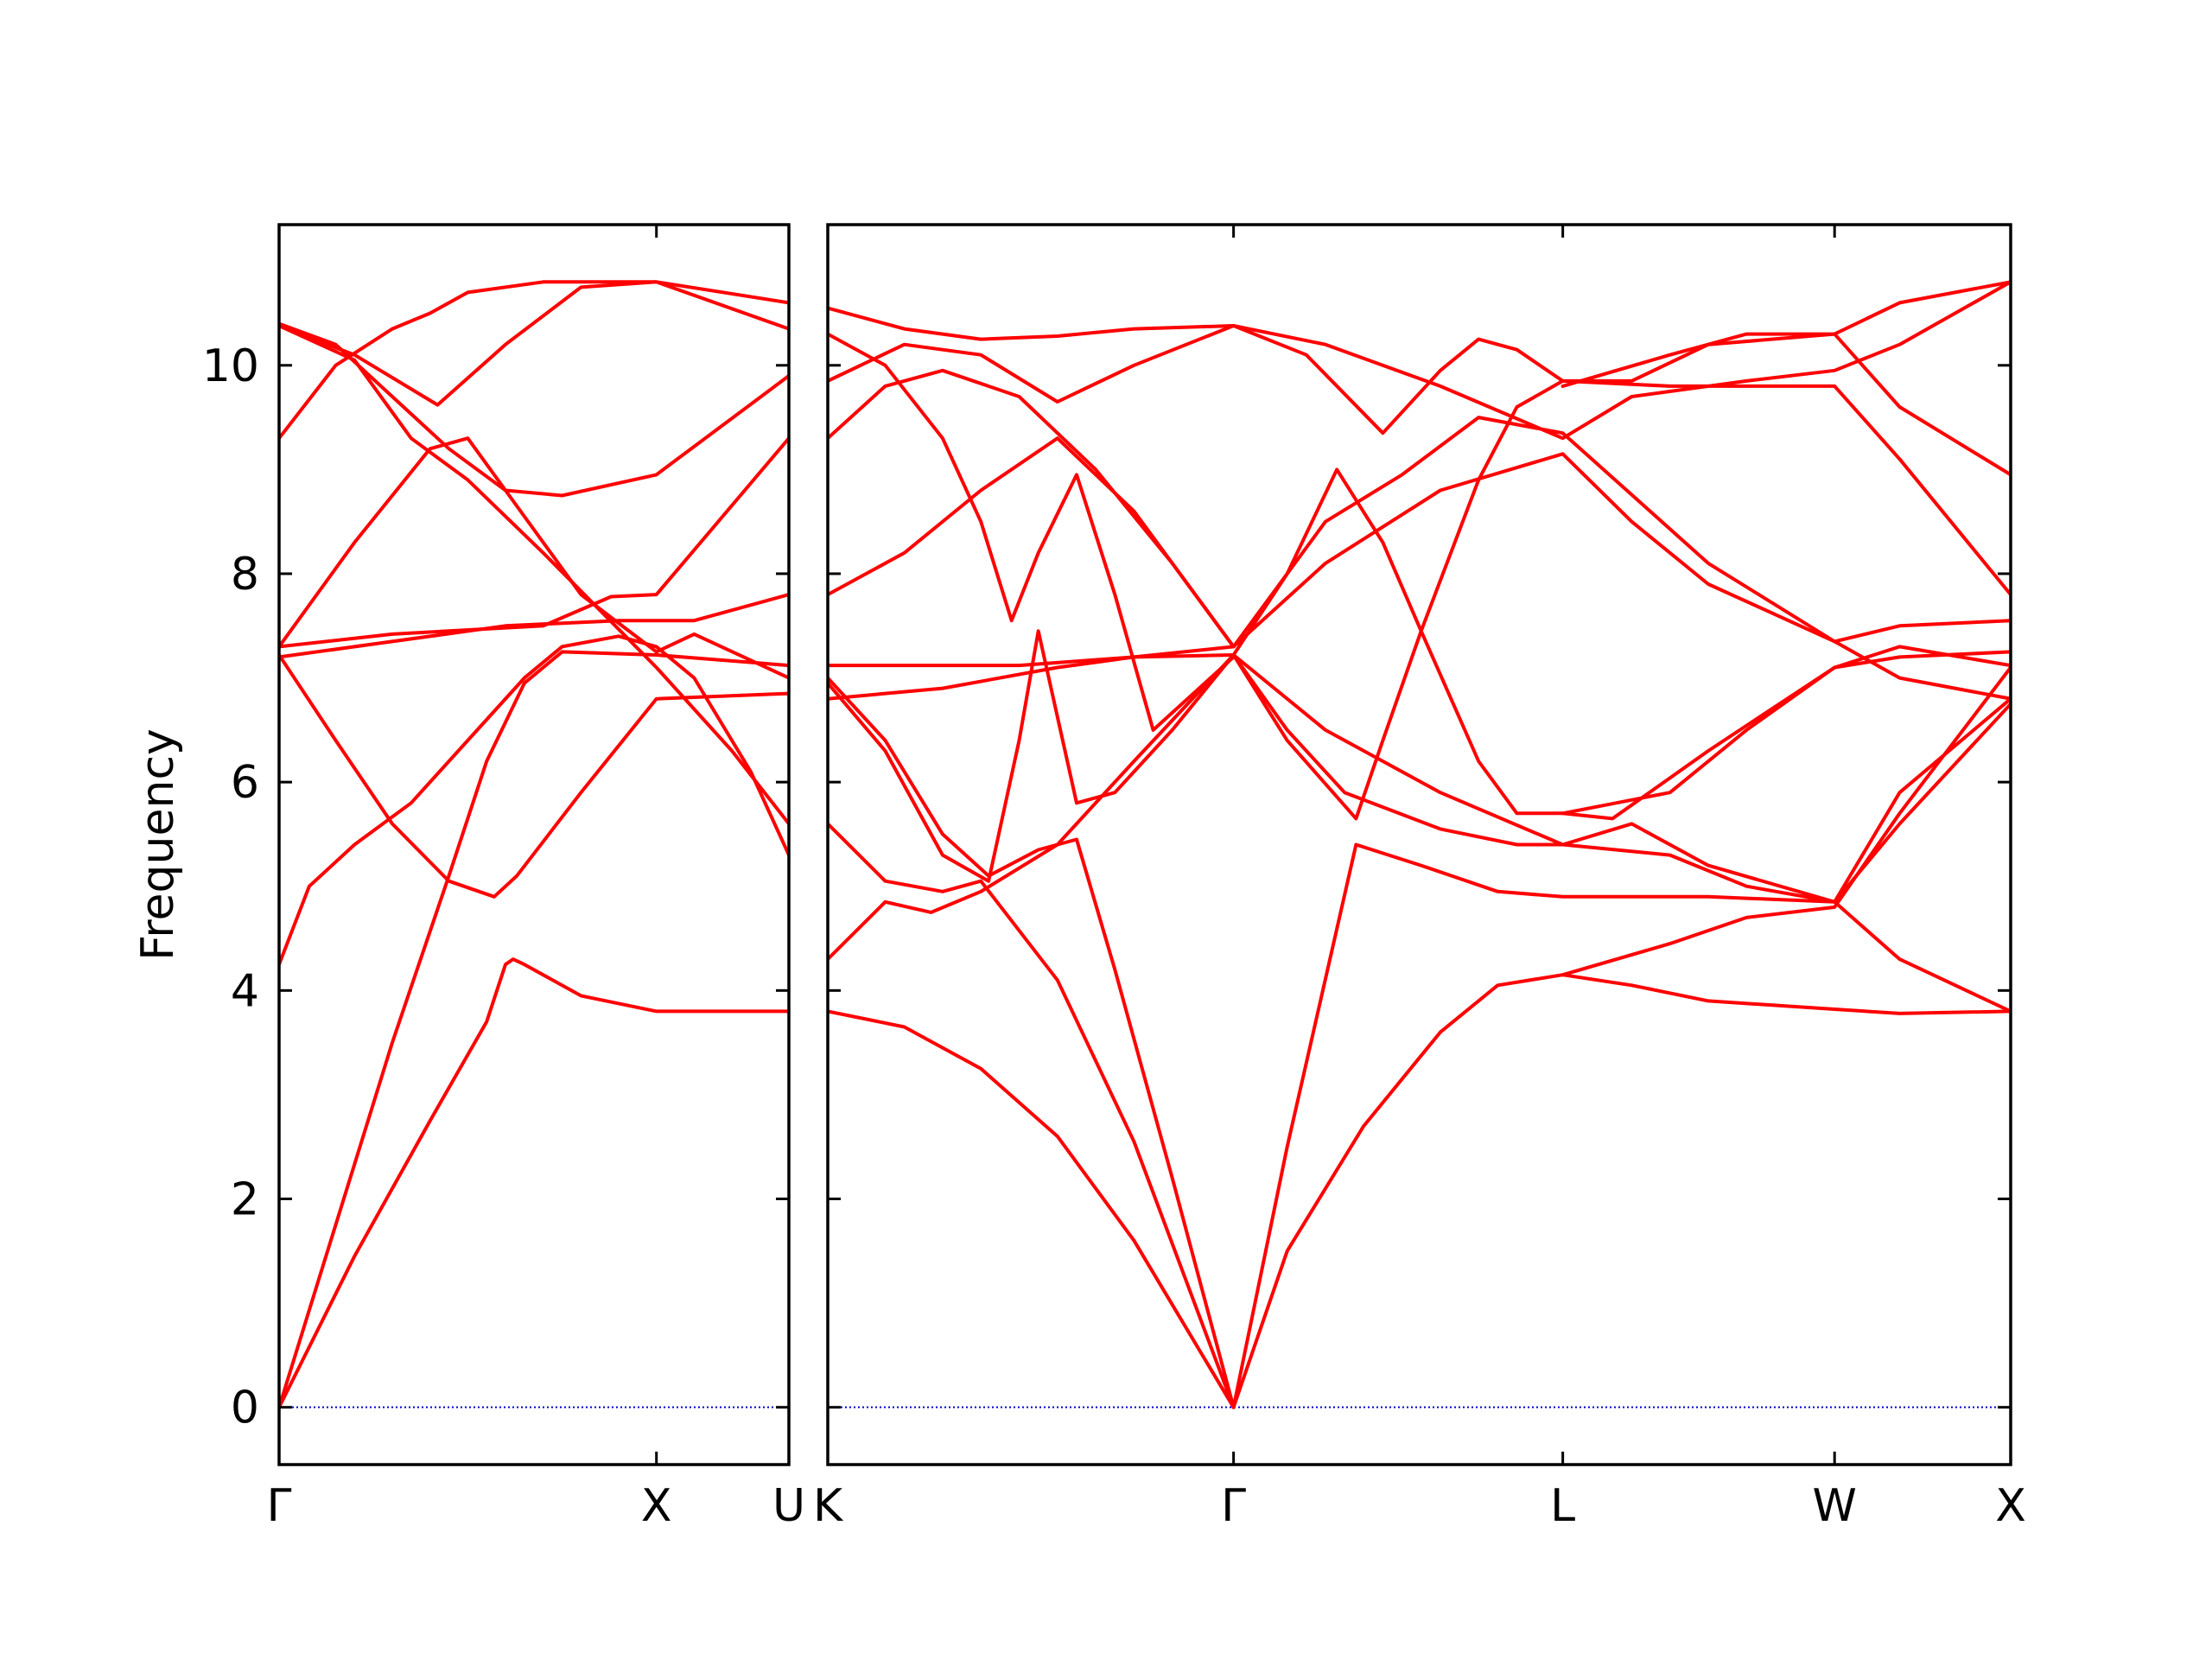 The width and height of the screenshot is (2212, 1659). Describe the element at coordinates (245, 1200) in the screenshot. I see `y-tick-label: 2` at that location.